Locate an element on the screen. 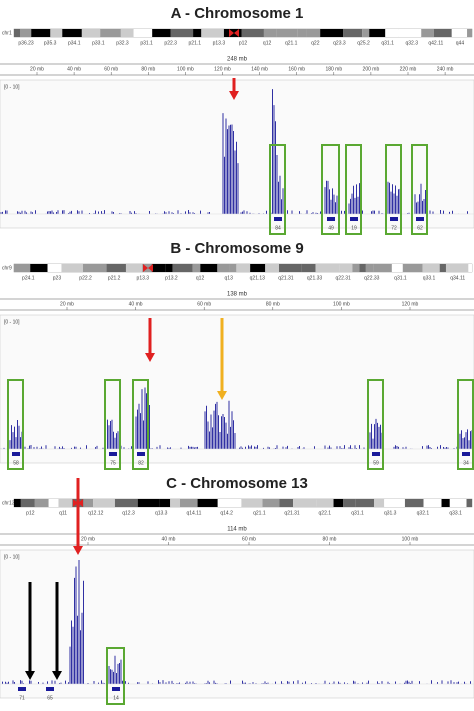 The width and height of the screenshot is (474, 711). band-label: p13.3 is located at coordinates (219, 43).